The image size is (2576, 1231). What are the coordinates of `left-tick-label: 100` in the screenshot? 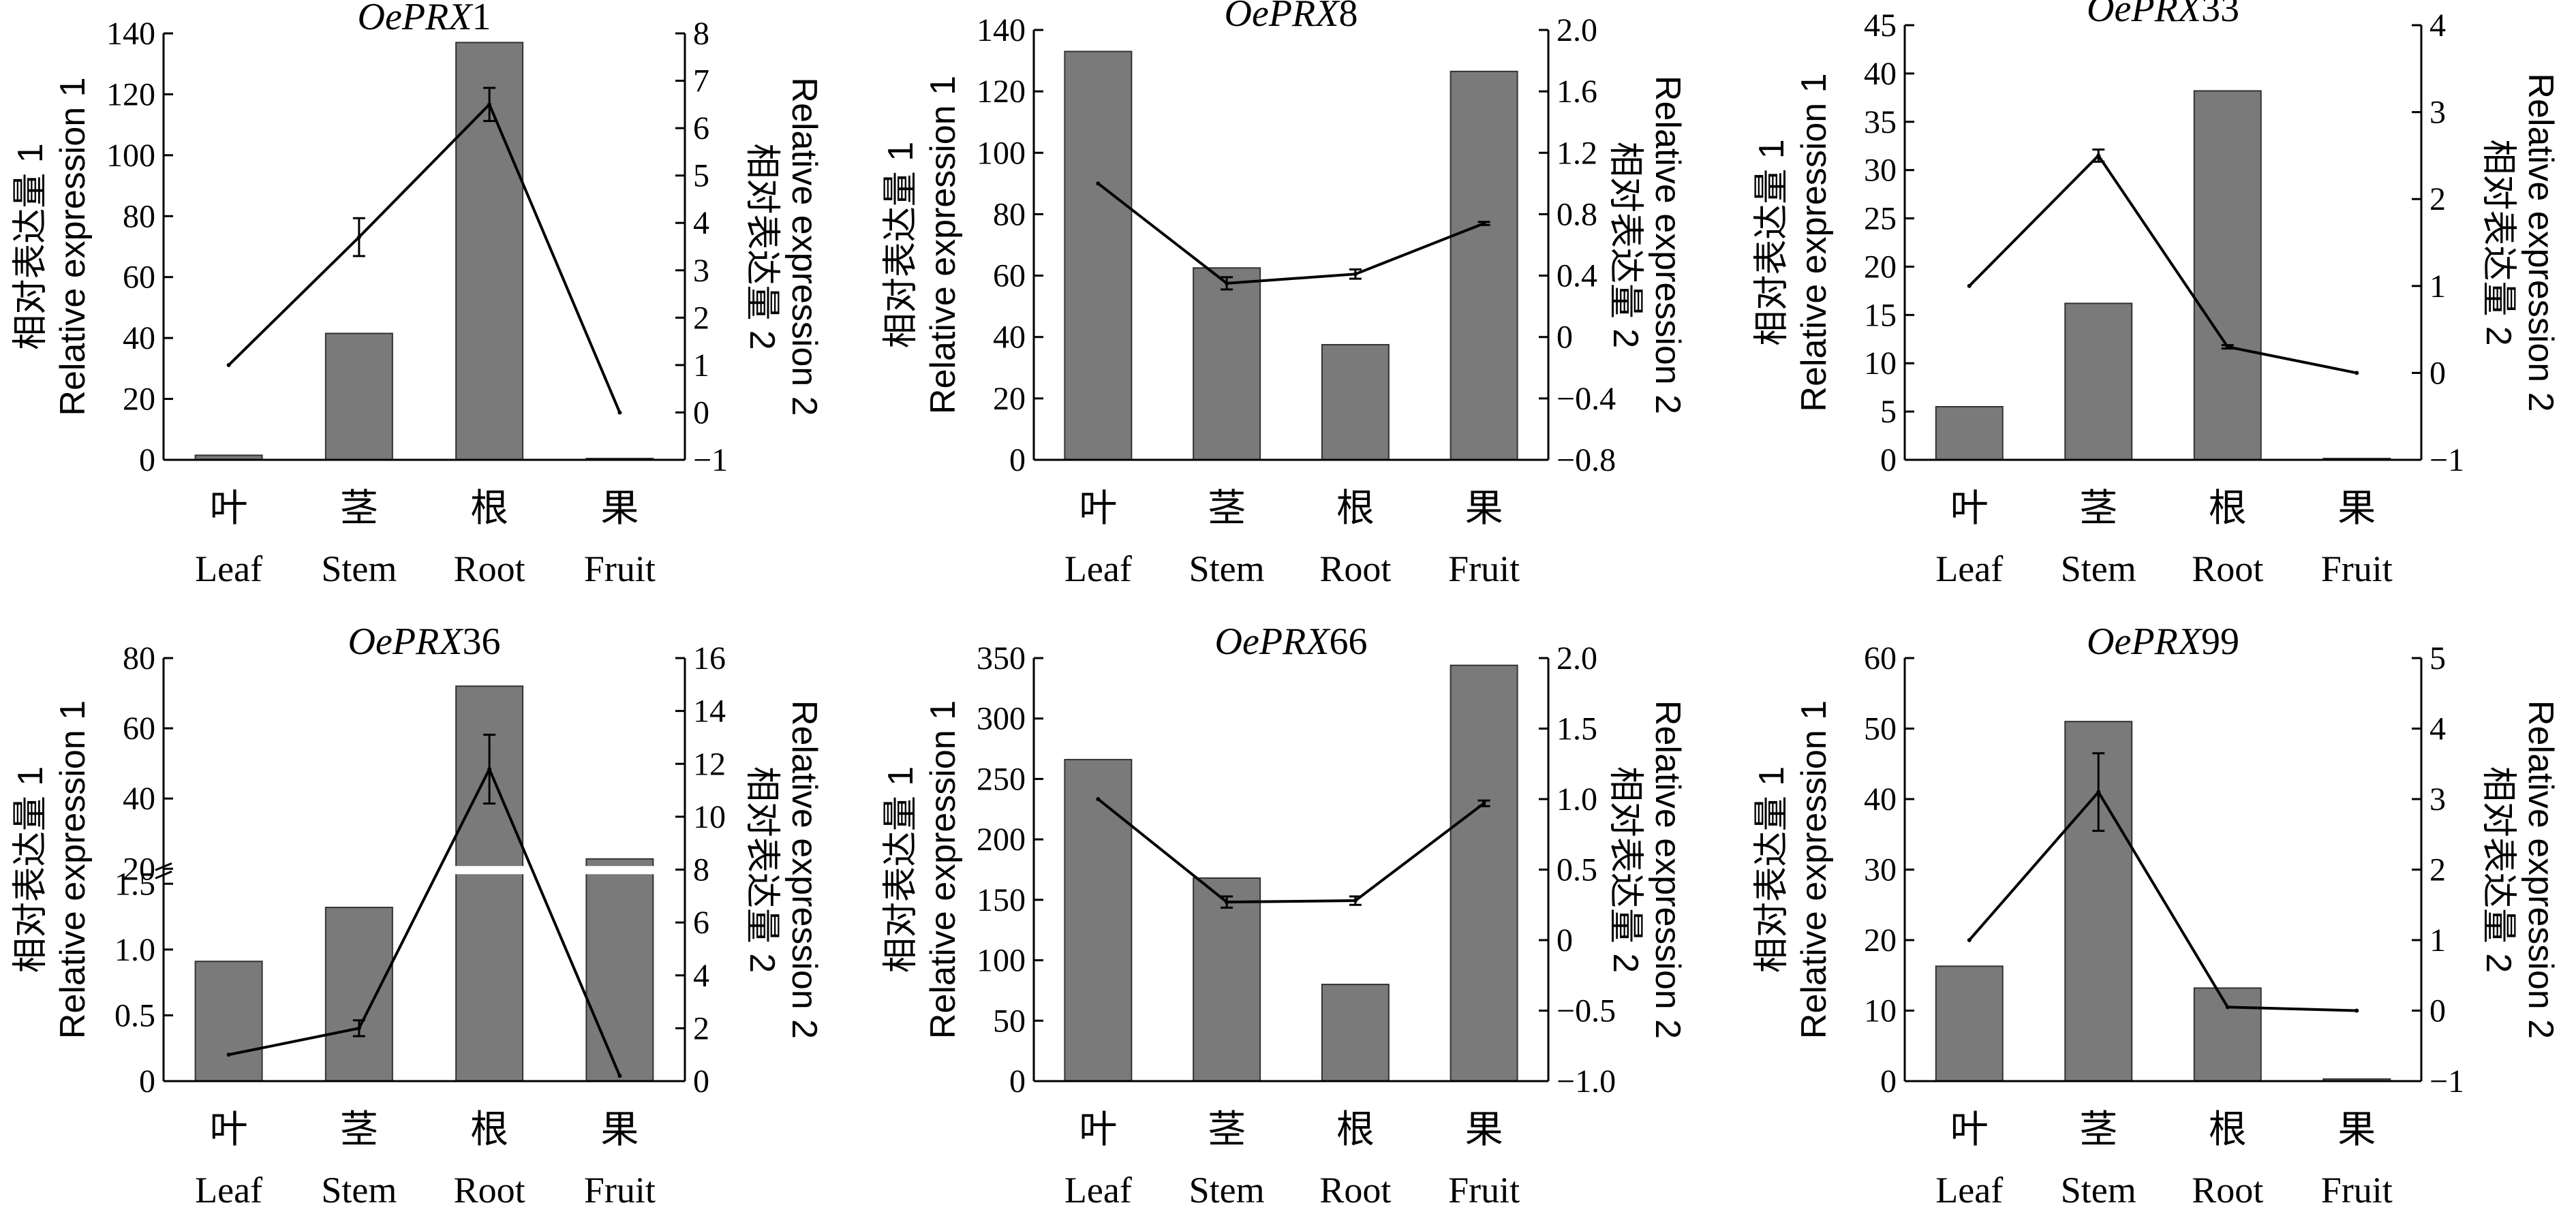 It's located at (1002, 153).